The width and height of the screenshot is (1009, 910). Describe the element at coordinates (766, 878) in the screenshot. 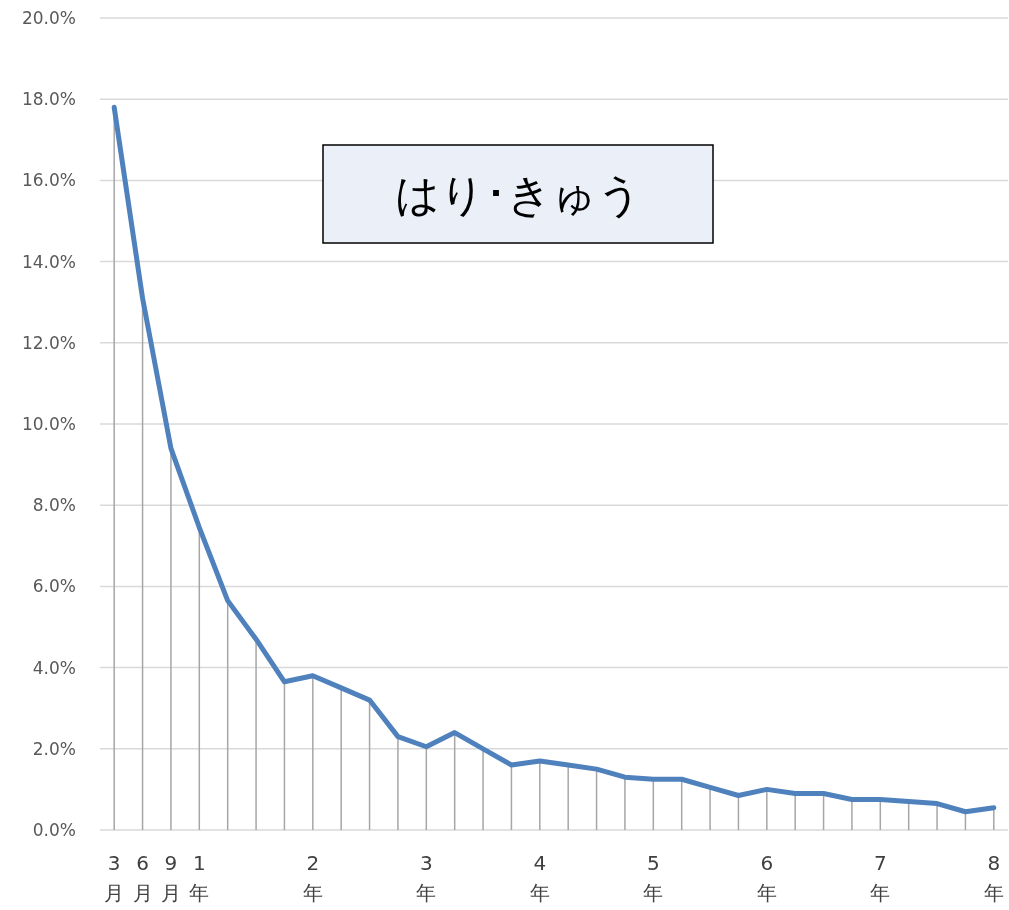

I see `x-tick-label: 6年` at that location.